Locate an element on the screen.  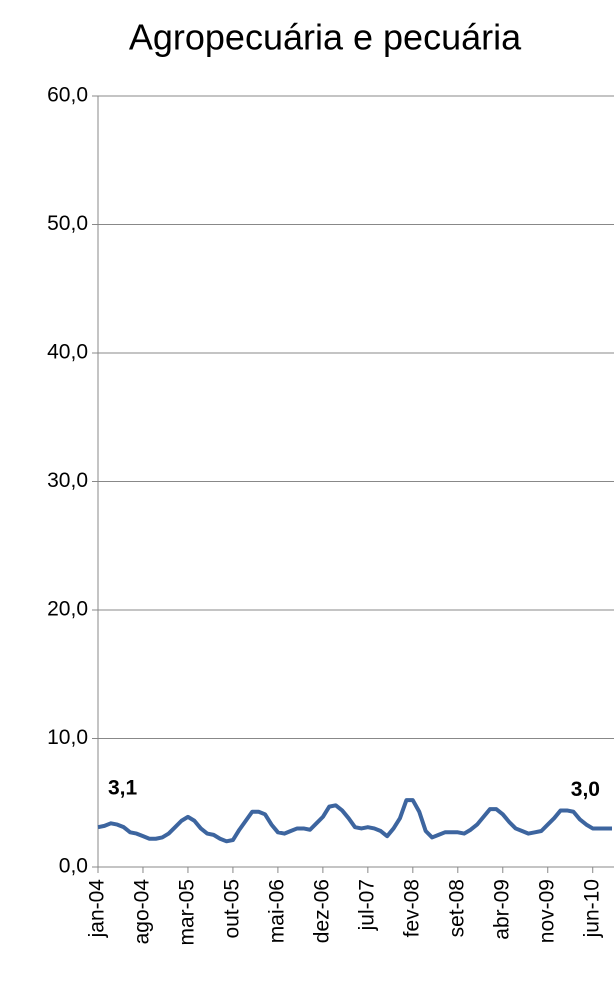
y-tick-label: 30,0 is located at coordinates (67, 480).